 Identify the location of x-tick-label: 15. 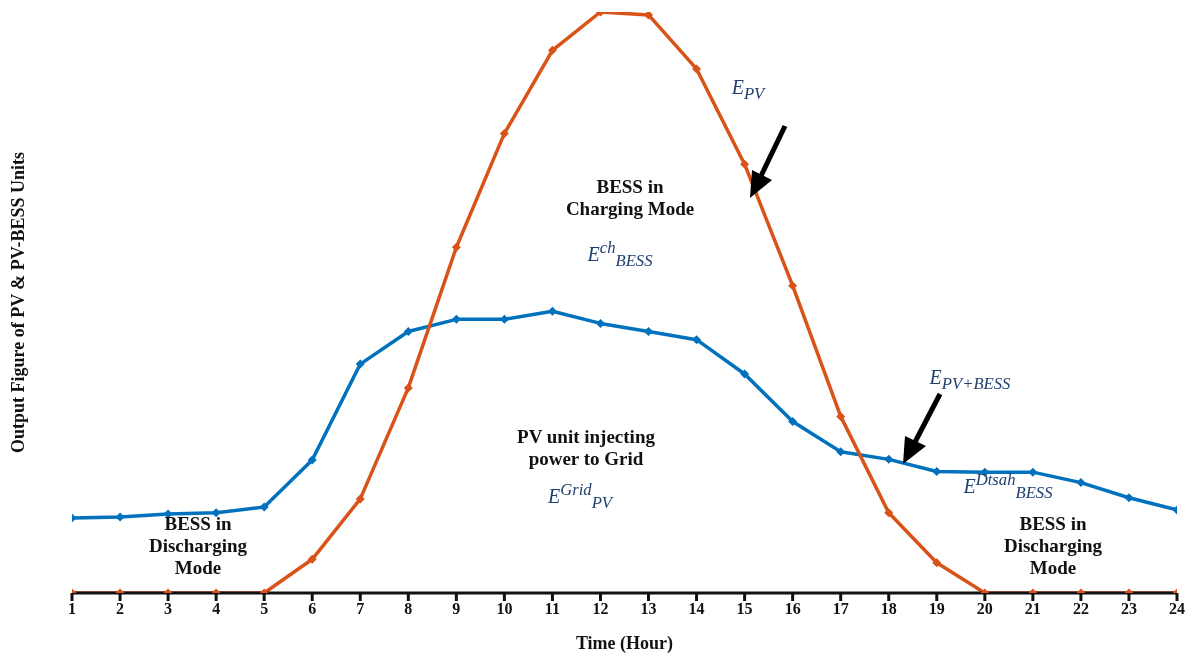
(744, 609).